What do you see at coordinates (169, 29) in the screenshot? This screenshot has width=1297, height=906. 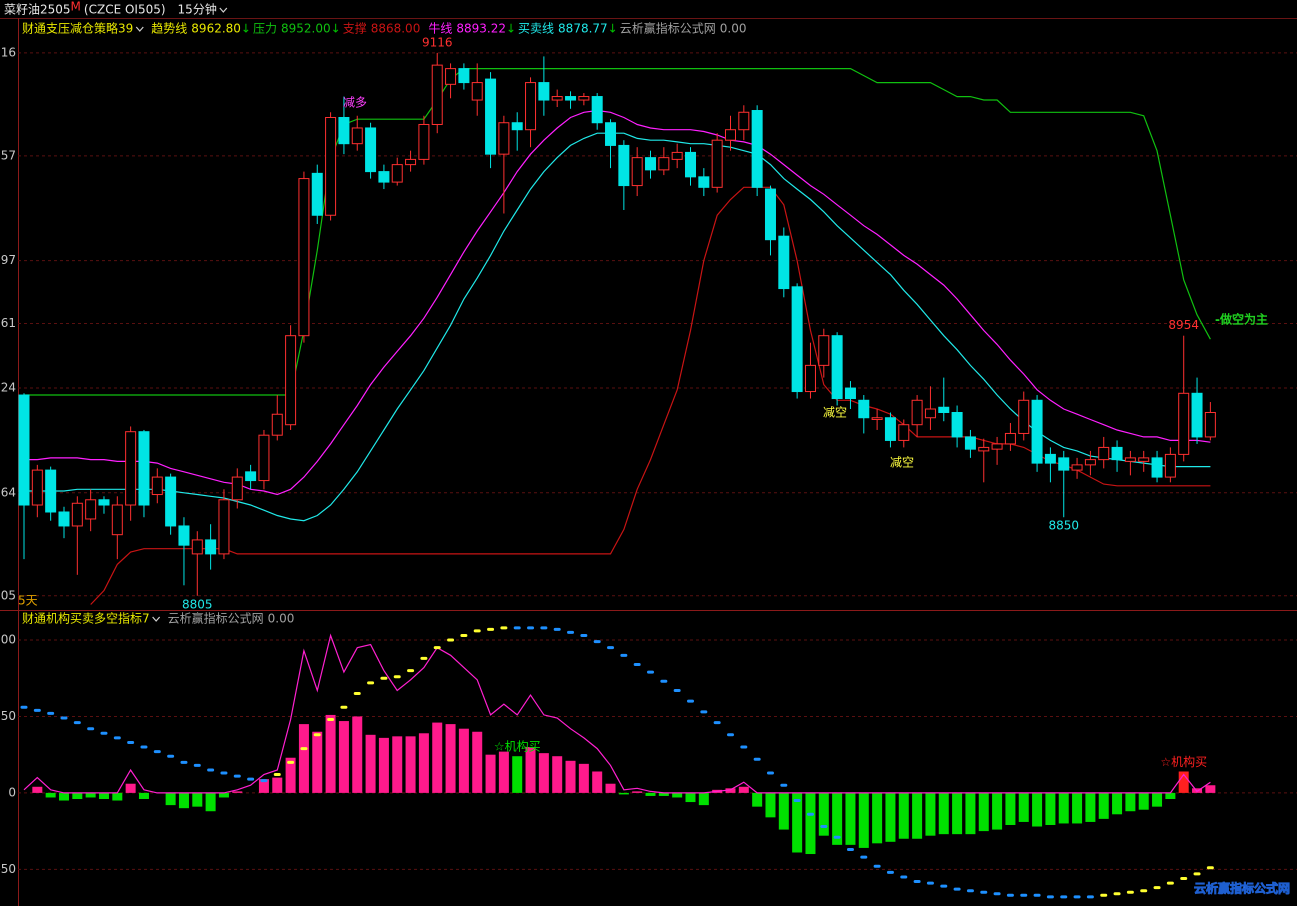 I see `legend-name: 趋势线` at bounding box center [169, 29].